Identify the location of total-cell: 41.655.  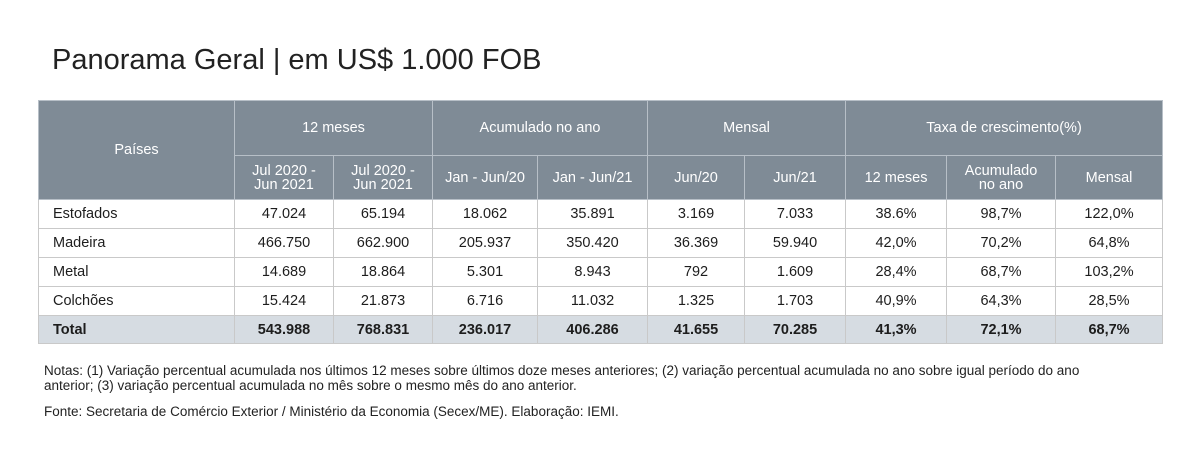
(696, 329).